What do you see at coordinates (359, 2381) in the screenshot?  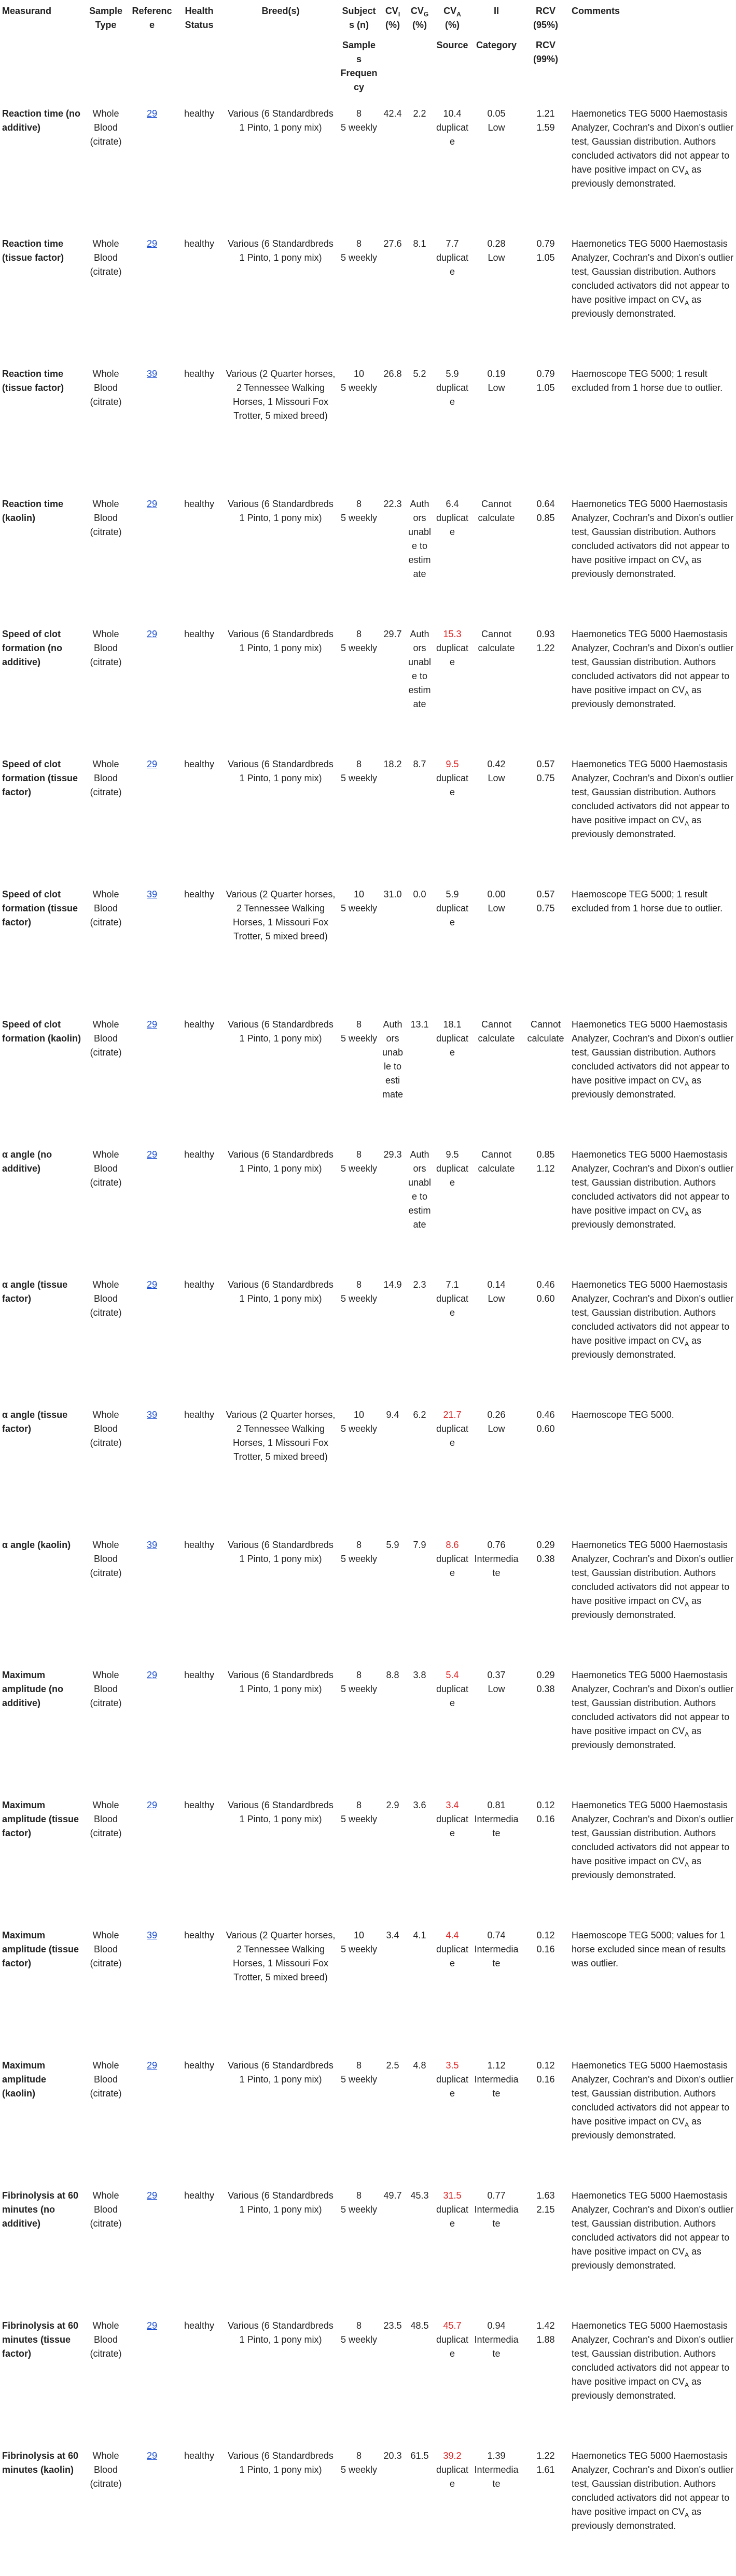 I see `subjects-cell: 8 5 weekly` at bounding box center [359, 2381].